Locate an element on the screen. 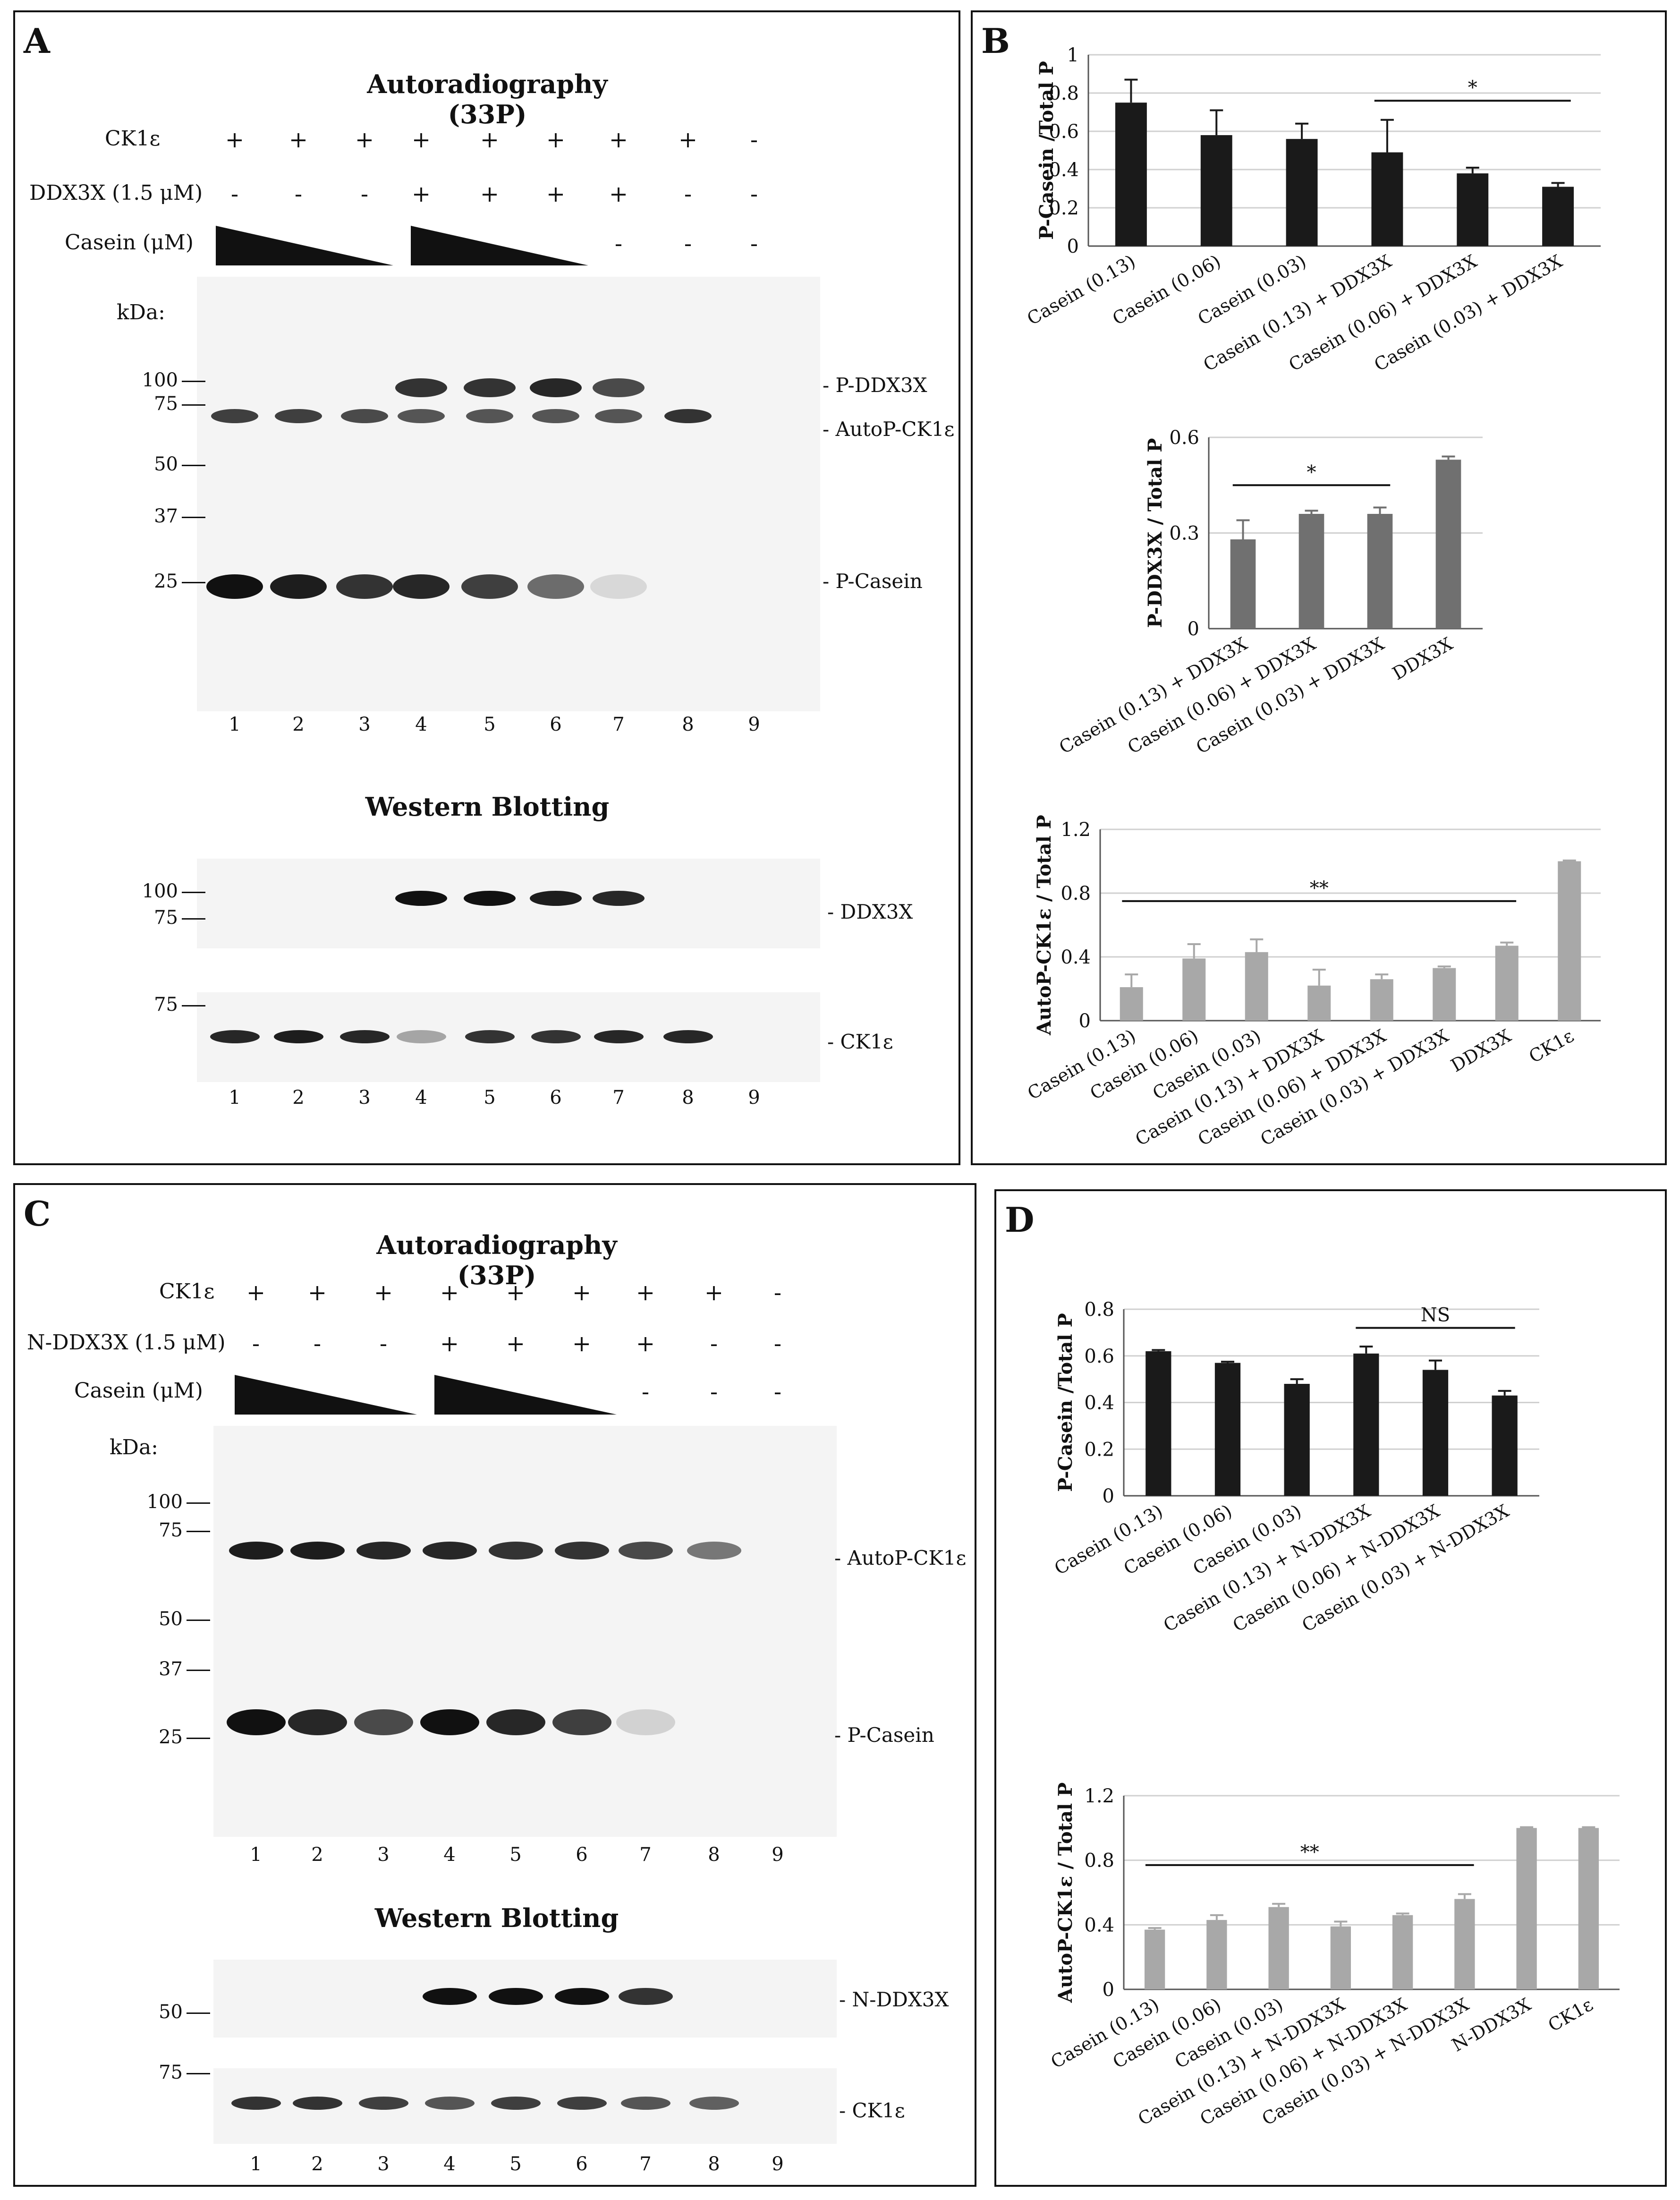 The height and width of the screenshot is (2200, 1680). significance-label: ** is located at coordinates (1319, 888).